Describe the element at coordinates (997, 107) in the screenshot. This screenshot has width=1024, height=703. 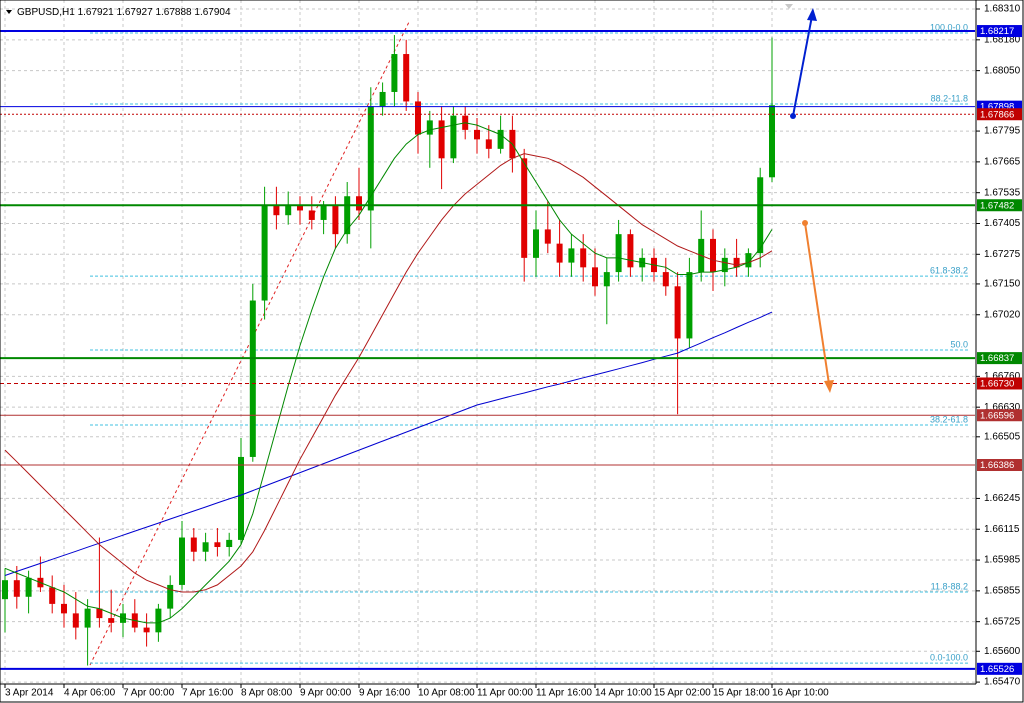
I see `price-level-label: 1.67898` at that location.